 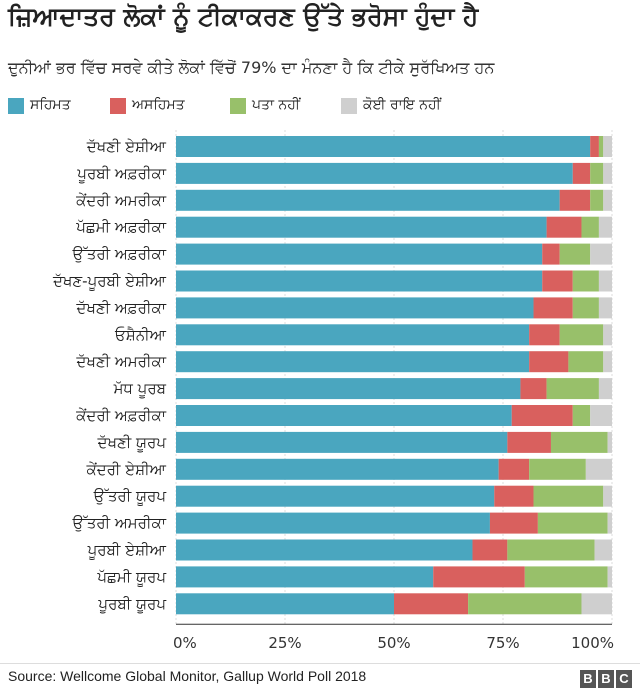 What do you see at coordinates (393, 643) in the screenshot?
I see `x-tick-label: 50%` at bounding box center [393, 643].